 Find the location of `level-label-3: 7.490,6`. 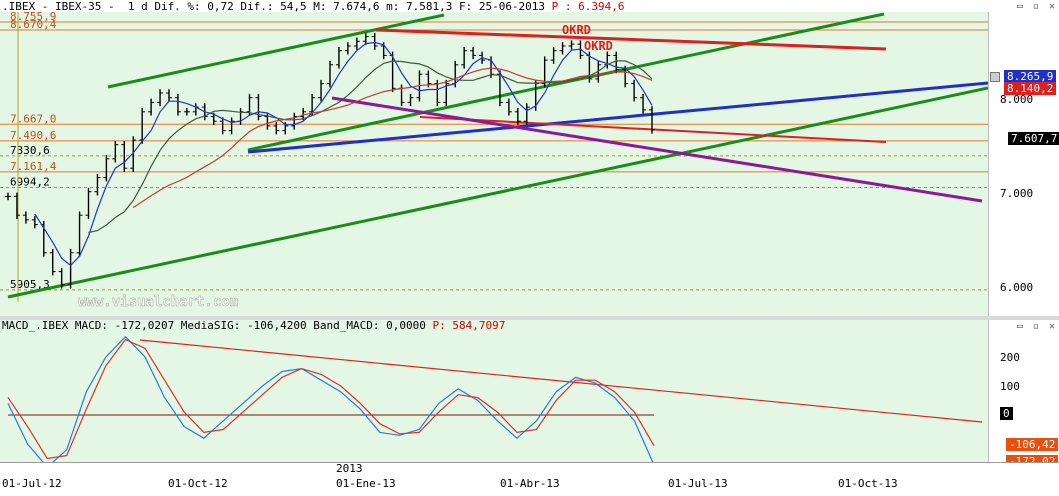

level-label-3: 7.490,6 is located at coordinates (33, 135).